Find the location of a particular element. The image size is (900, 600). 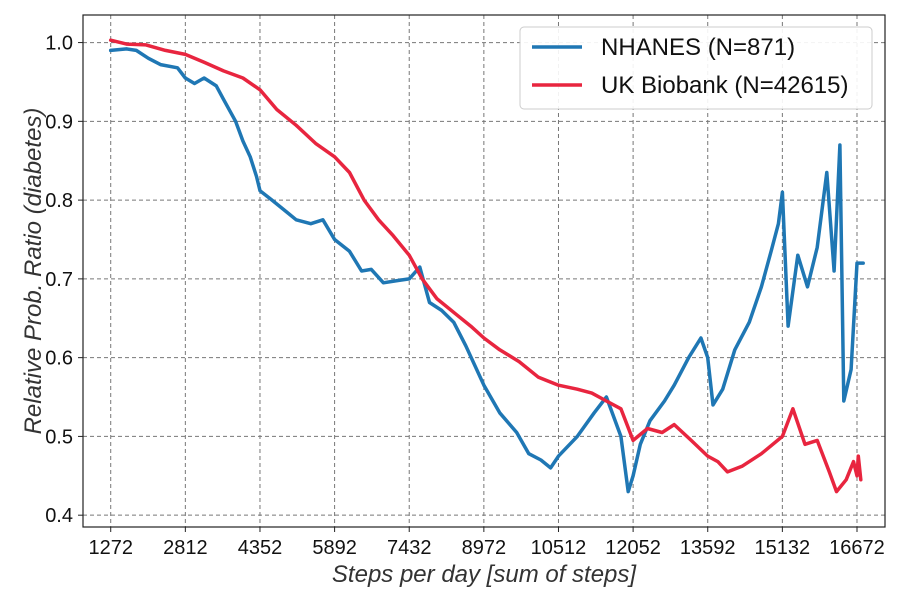

x-tick-label: 1272 is located at coordinates (110, 548).